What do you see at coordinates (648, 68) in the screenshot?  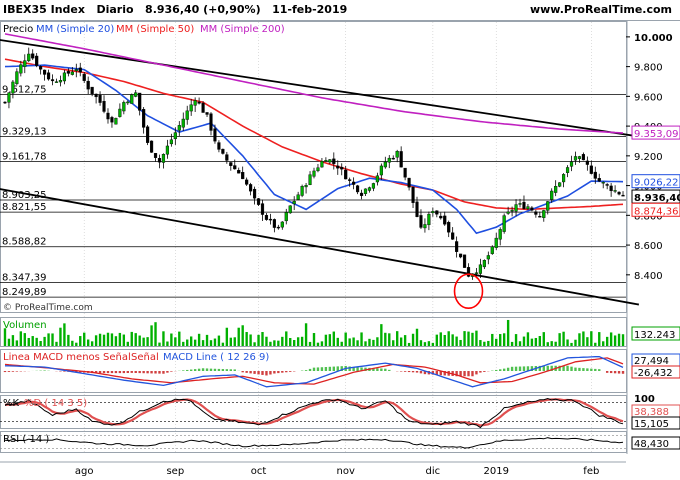 I see `y-tick-label: 9.800` at bounding box center [648, 68].